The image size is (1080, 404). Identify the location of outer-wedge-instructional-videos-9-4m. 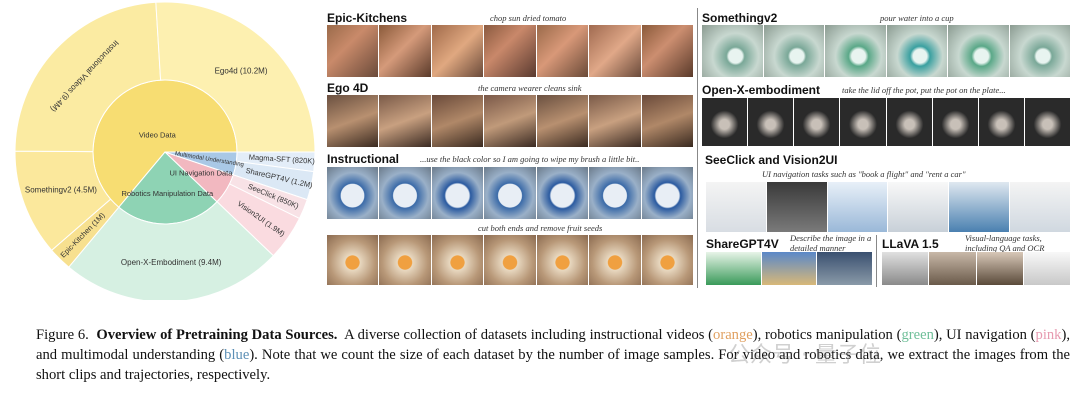
(88, 77).